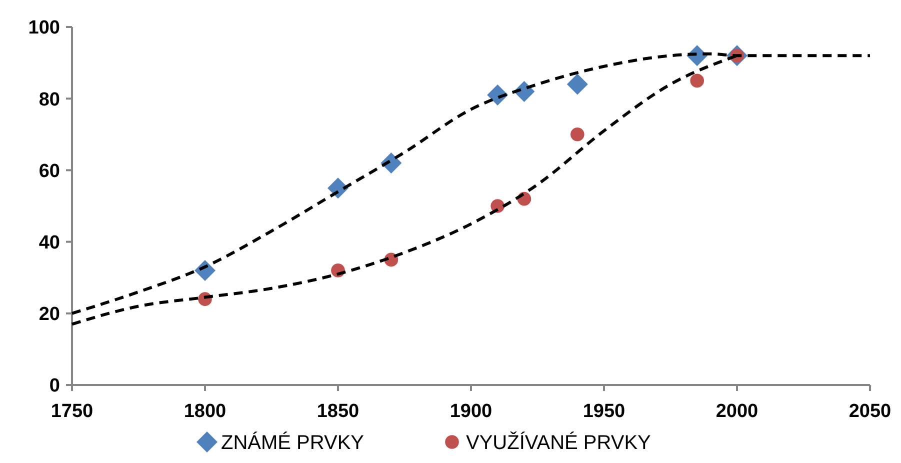 This screenshot has width=901, height=463. Describe the element at coordinates (44, 28) in the screenshot. I see `y-tick-label: 100` at that location.